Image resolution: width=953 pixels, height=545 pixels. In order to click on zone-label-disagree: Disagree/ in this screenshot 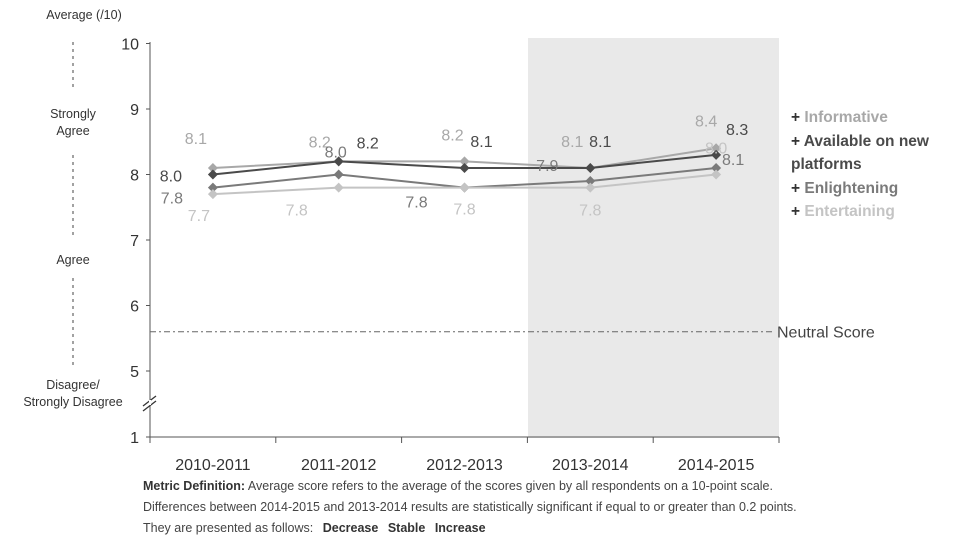, I will do `click(73, 385)`.